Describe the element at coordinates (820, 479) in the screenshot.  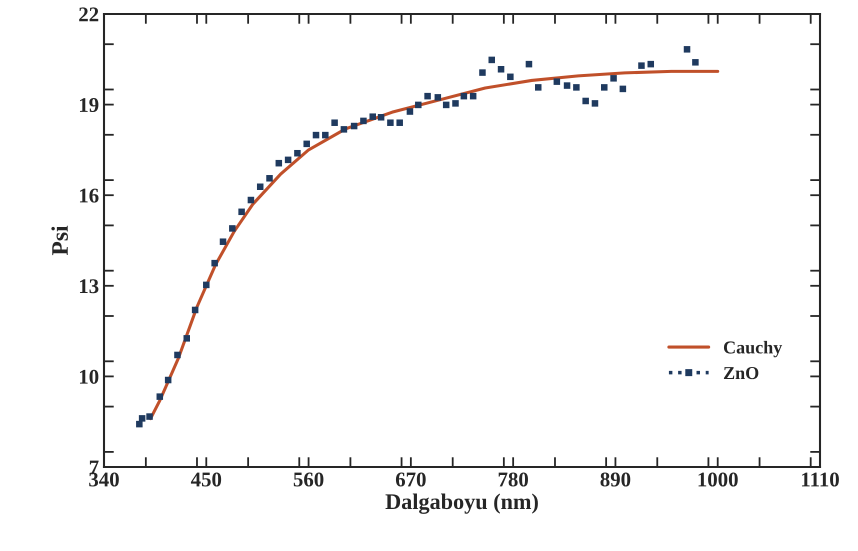
I see `x-tick-label: 1110` at that location.